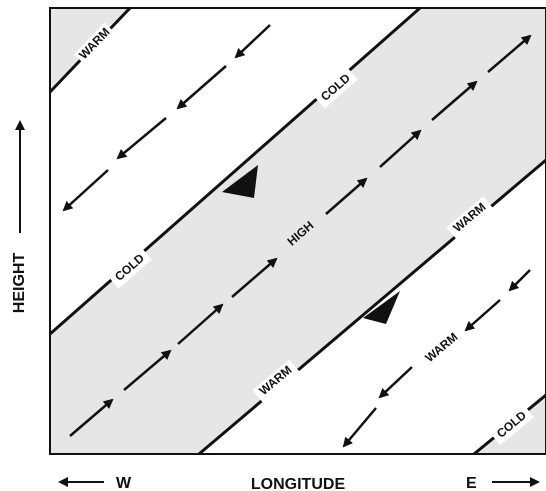  What do you see at coordinates (471, 483) in the screenshot?
I see `east-label: E` at bounding box center [471, 483].